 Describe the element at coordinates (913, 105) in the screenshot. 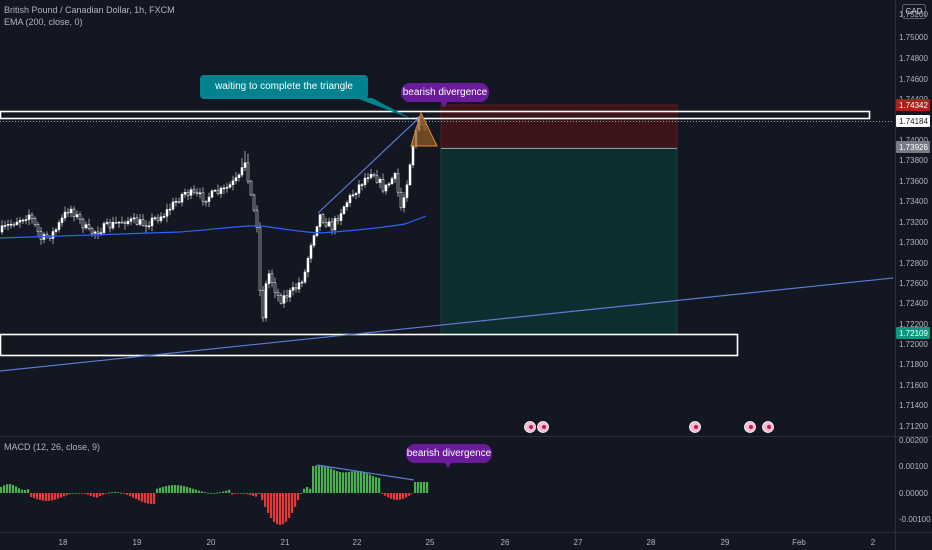

I see `price-label: 1.74342` at that location.